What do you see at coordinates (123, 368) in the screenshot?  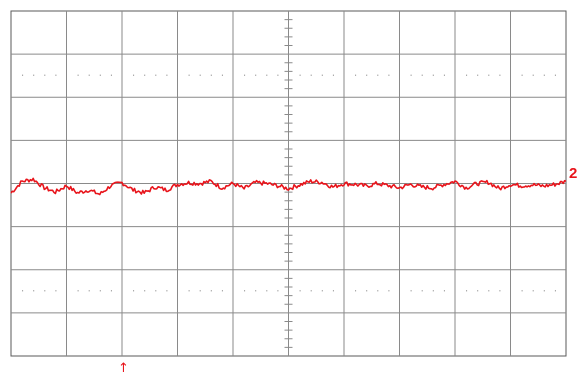 I see `trigger-marker: ↑` at bounding box center [123, 368].